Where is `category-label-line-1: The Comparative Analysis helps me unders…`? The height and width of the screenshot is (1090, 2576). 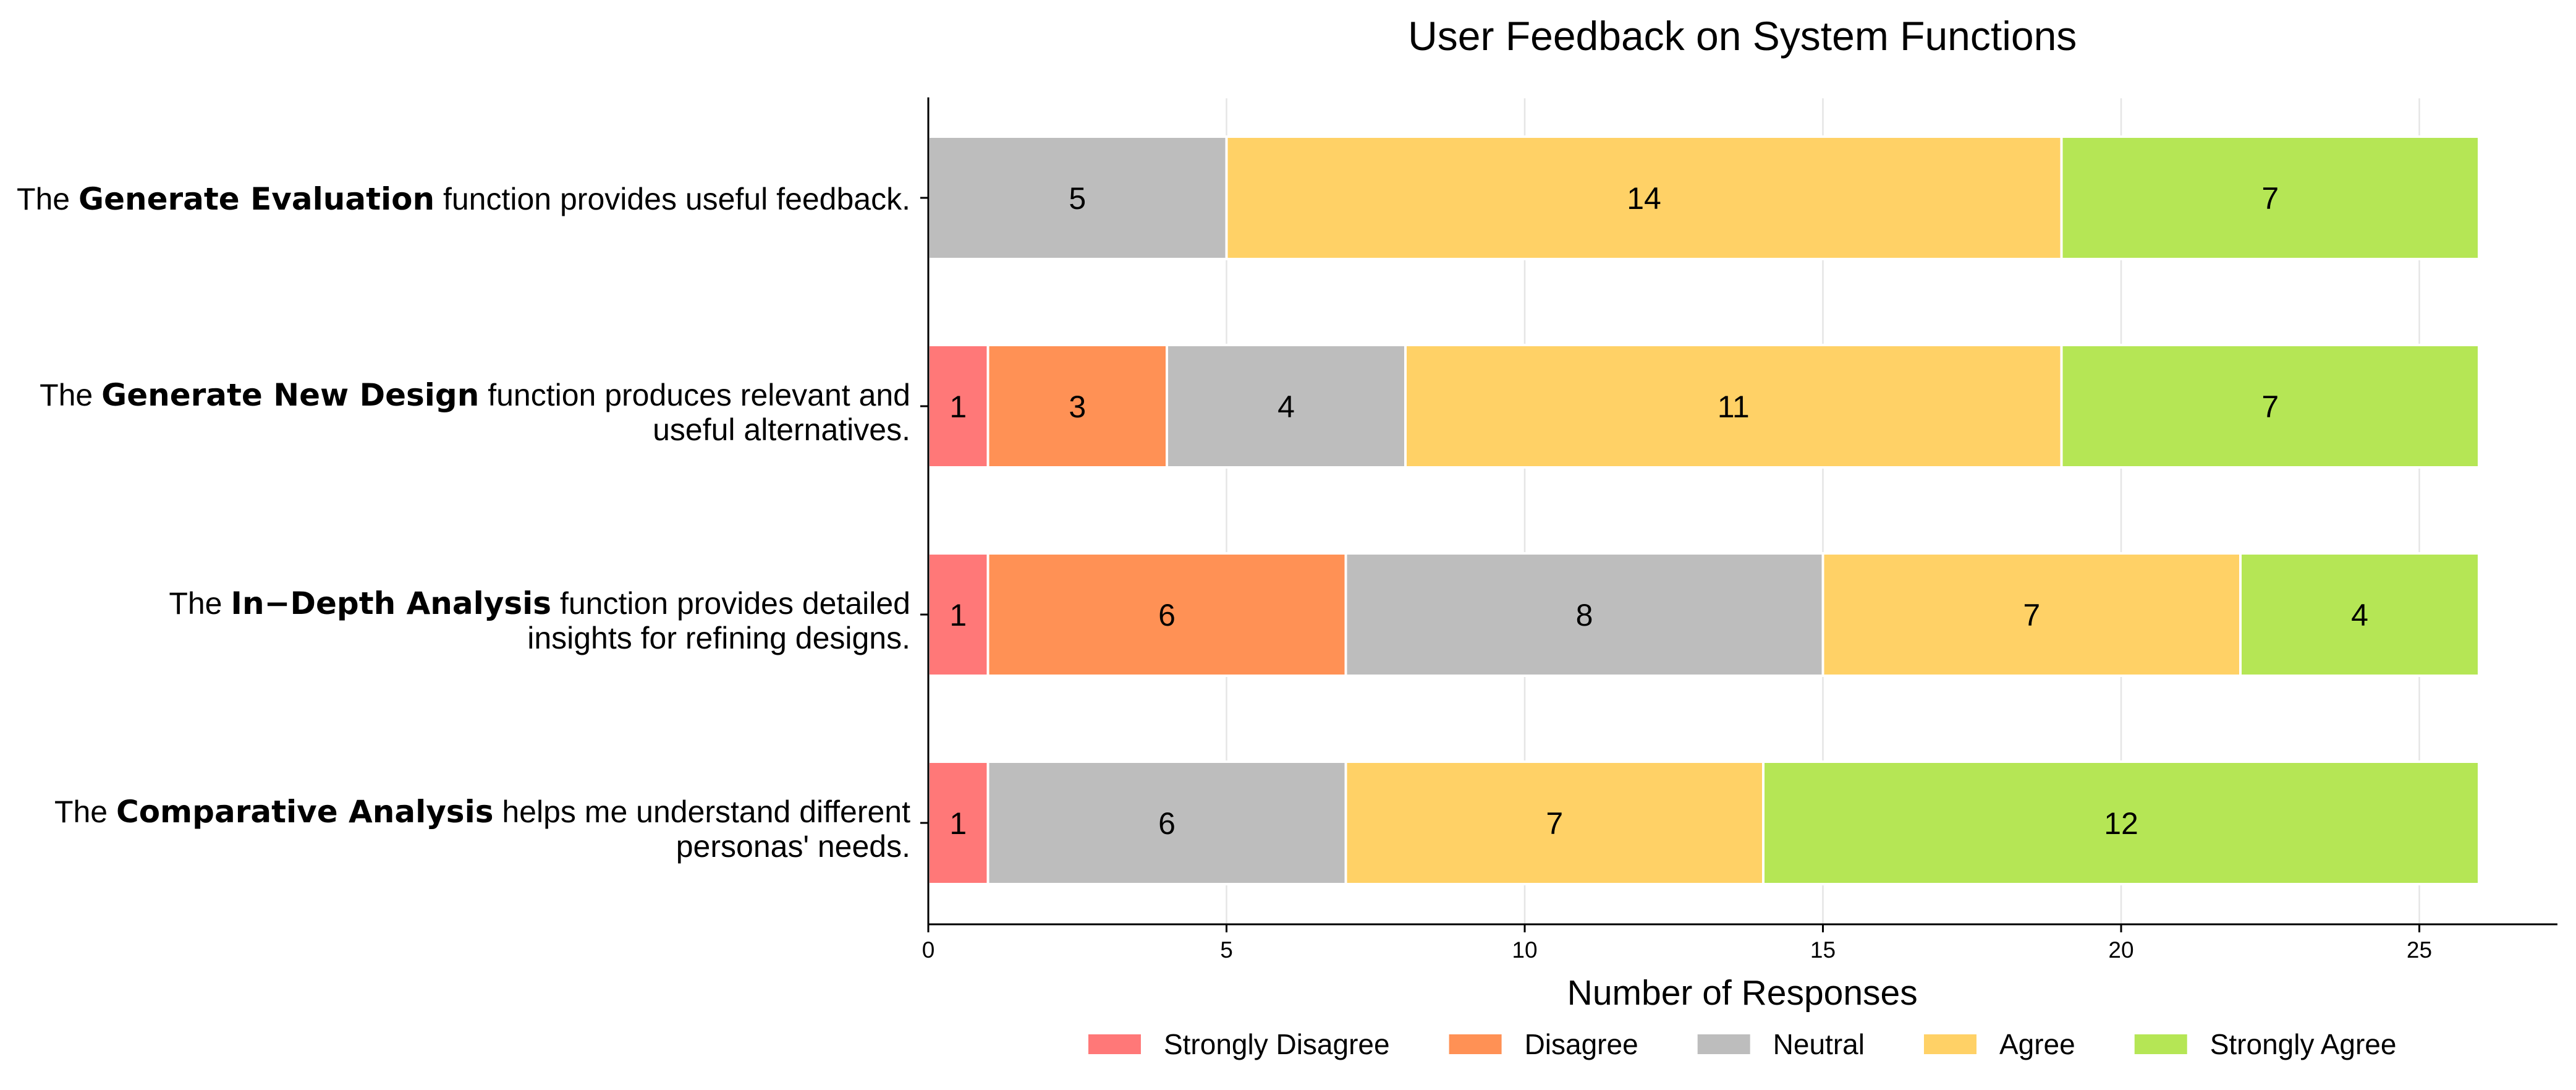
category-label-line-1: The Comparative Analysis helps me unders… is located at coordinates (482, 812).